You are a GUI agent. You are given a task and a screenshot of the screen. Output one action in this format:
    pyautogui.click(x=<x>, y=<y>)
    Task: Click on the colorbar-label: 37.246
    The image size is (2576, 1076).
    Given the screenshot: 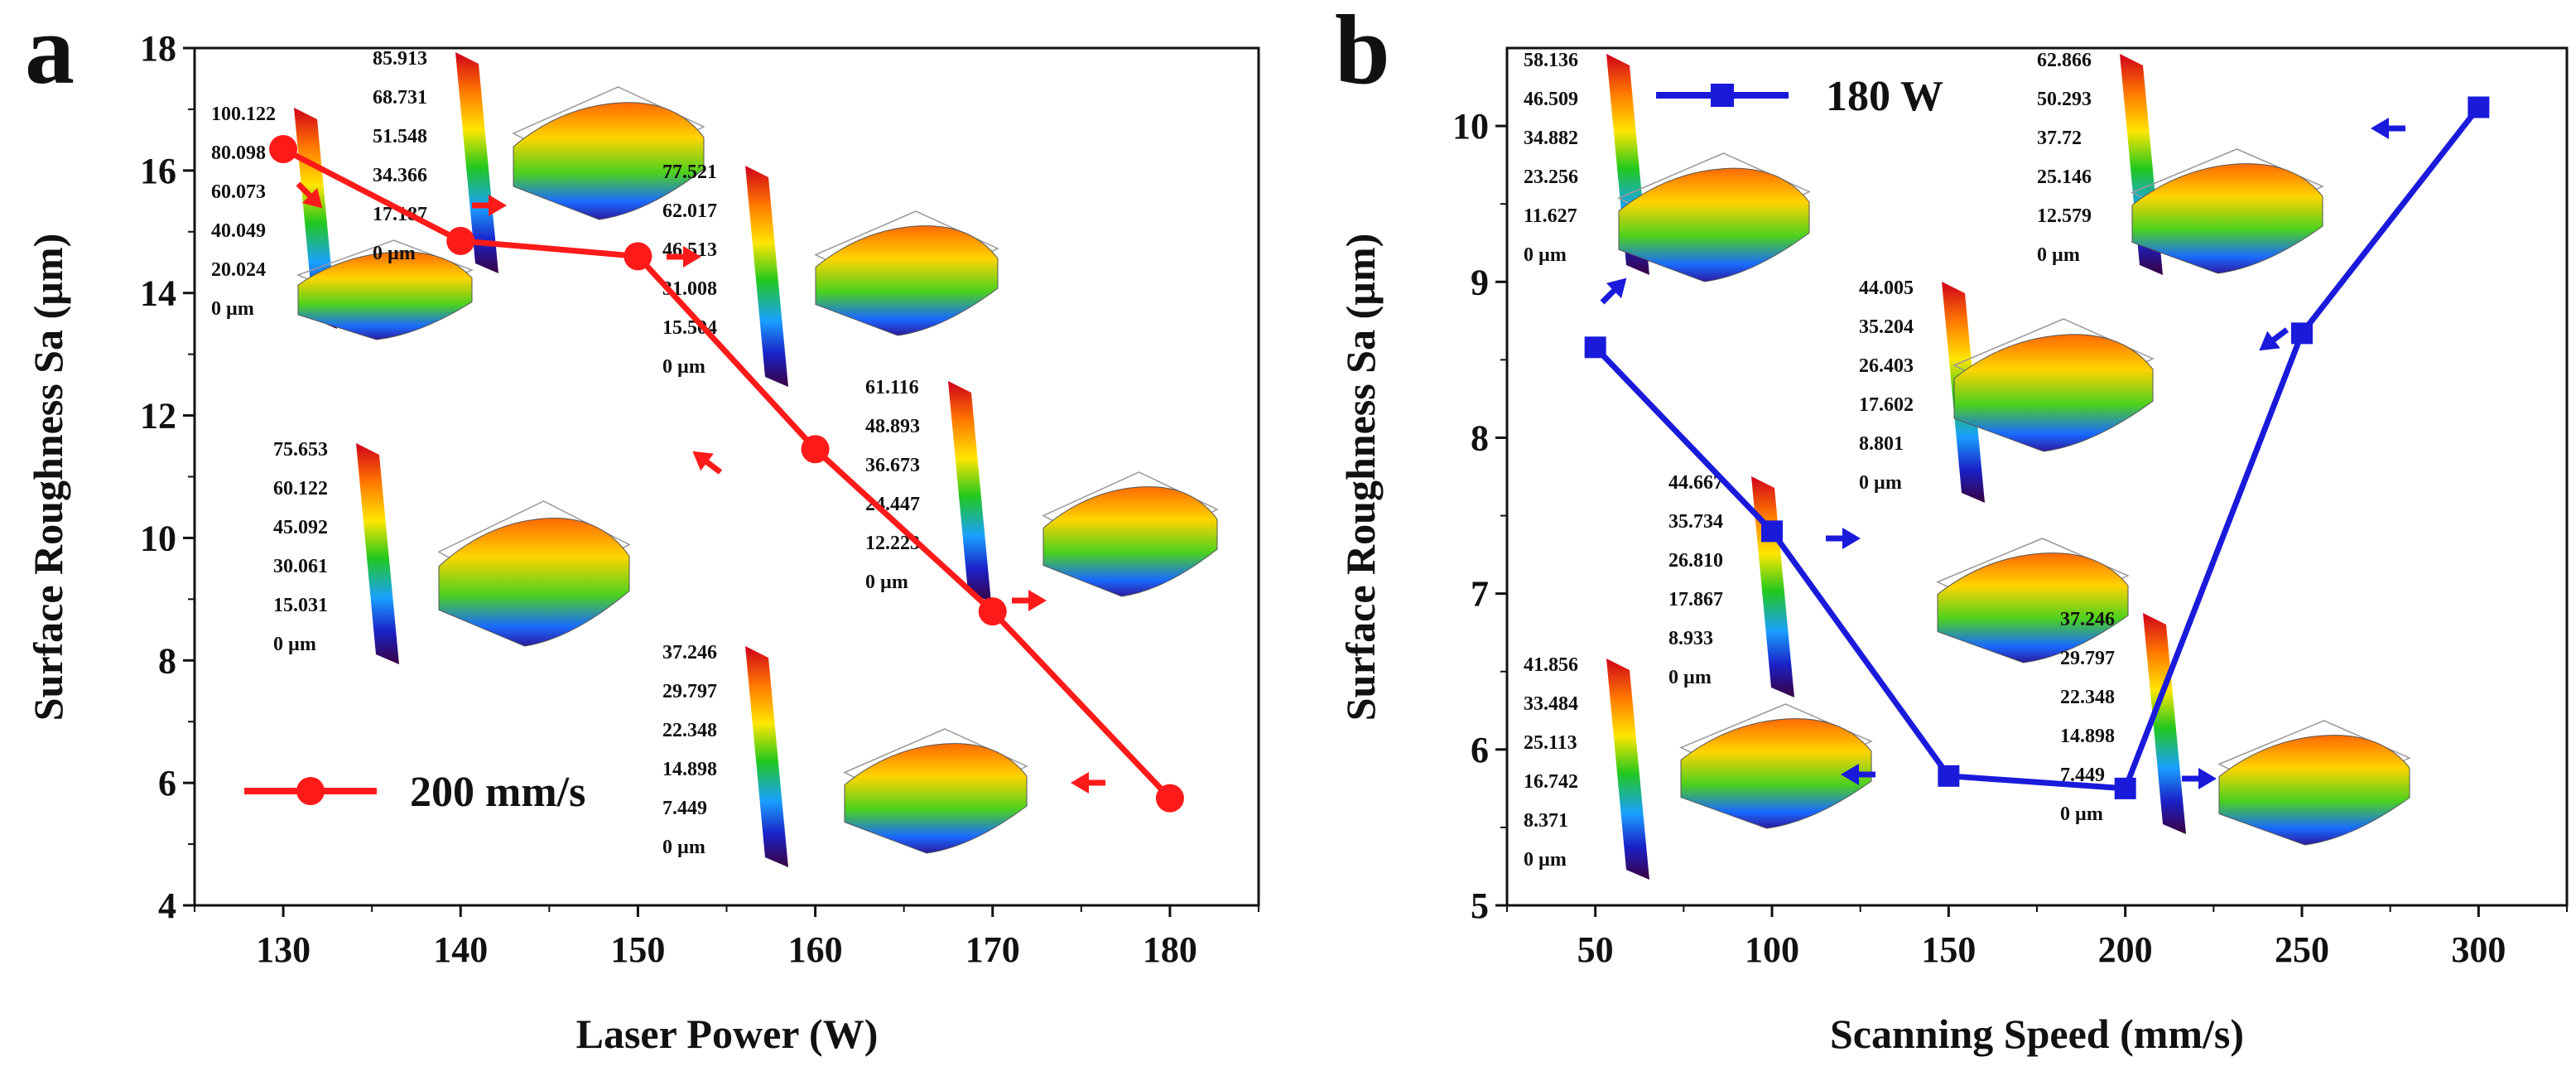 What is the action you would take?
    pyautogui.click(x=689, y=652)
    